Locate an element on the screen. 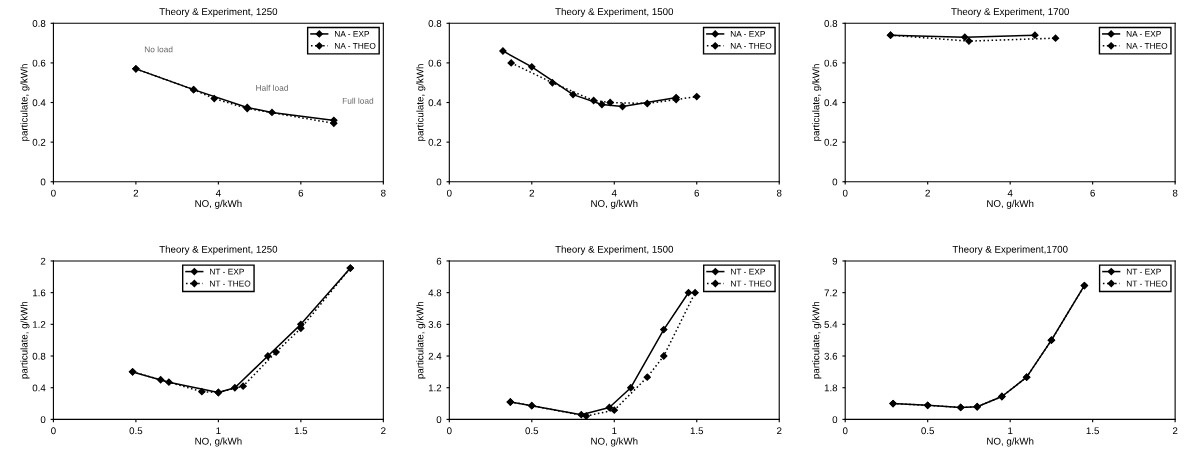  annotation: Half load is located at coordinates (272, 87).